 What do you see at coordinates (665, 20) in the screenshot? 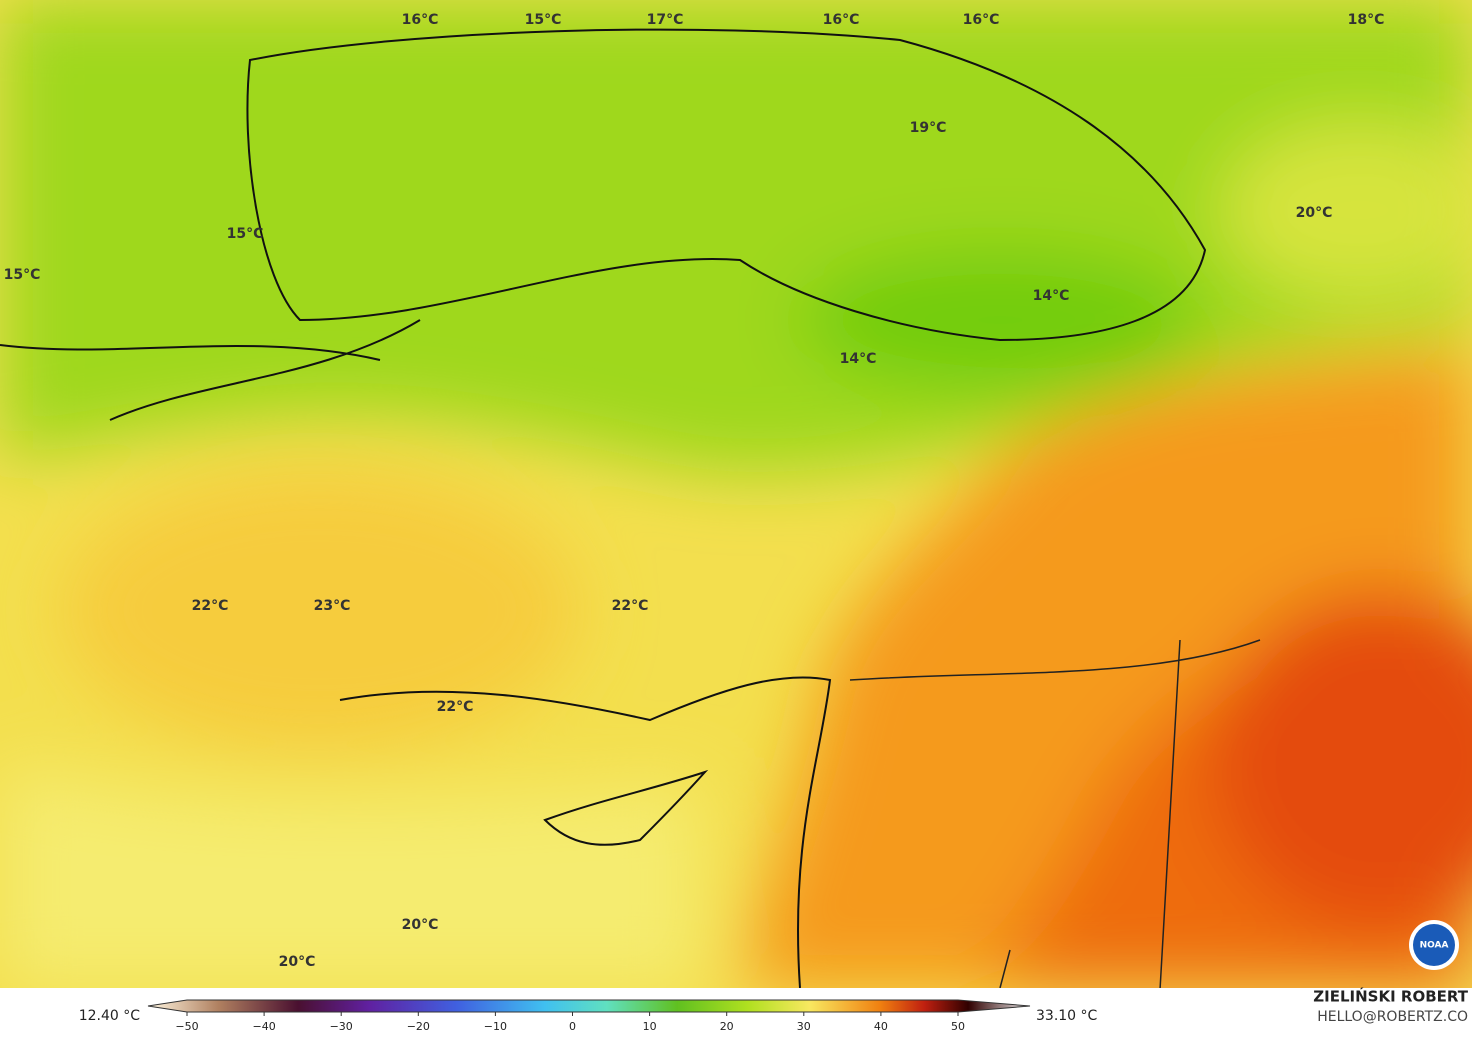
I see `temperature-label: 17°C` at bounding box center [665, 20].